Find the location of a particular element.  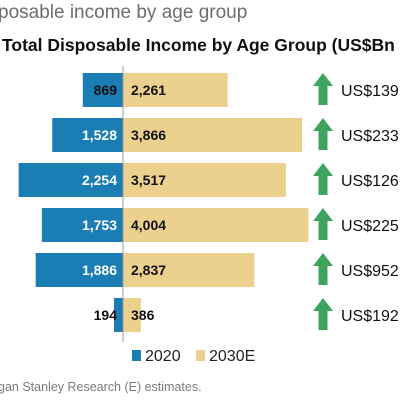

growth-label-1: US$233 is located at coordinates (370, 136).